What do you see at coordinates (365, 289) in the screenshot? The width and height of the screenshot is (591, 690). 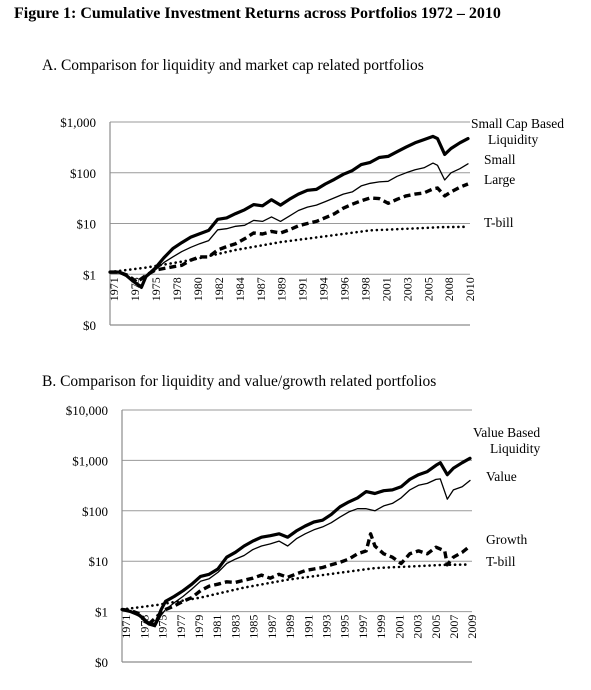 I see `x-tick-label: 1998` at bounding box center [365, 289].